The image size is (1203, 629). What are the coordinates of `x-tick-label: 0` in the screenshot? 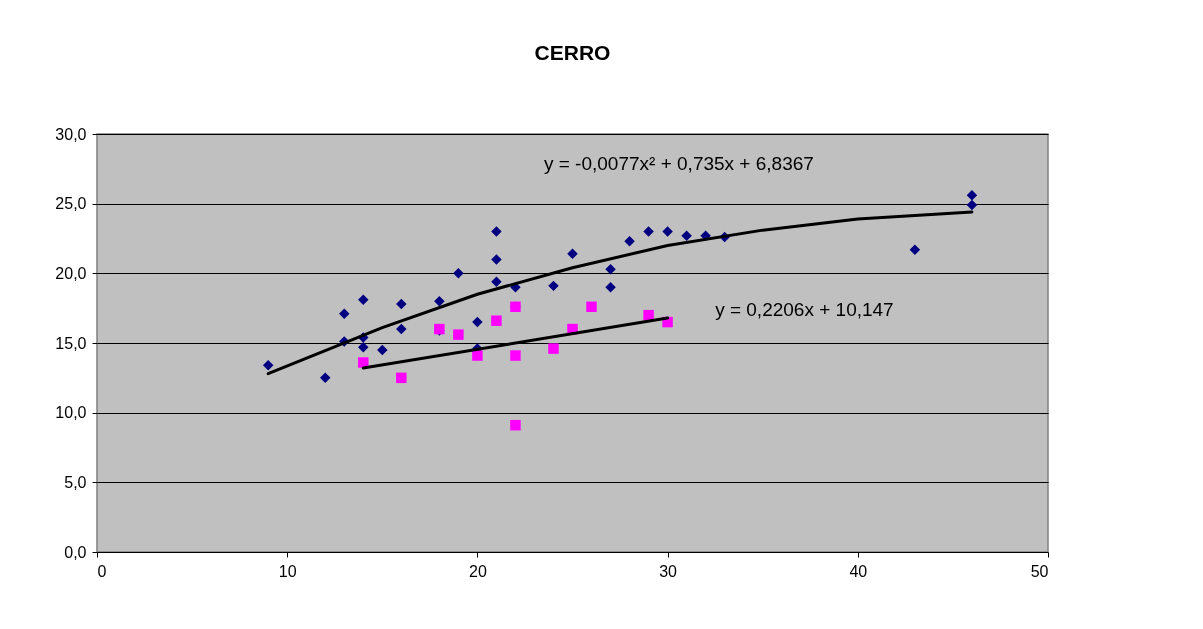 It's located at (102, 571).